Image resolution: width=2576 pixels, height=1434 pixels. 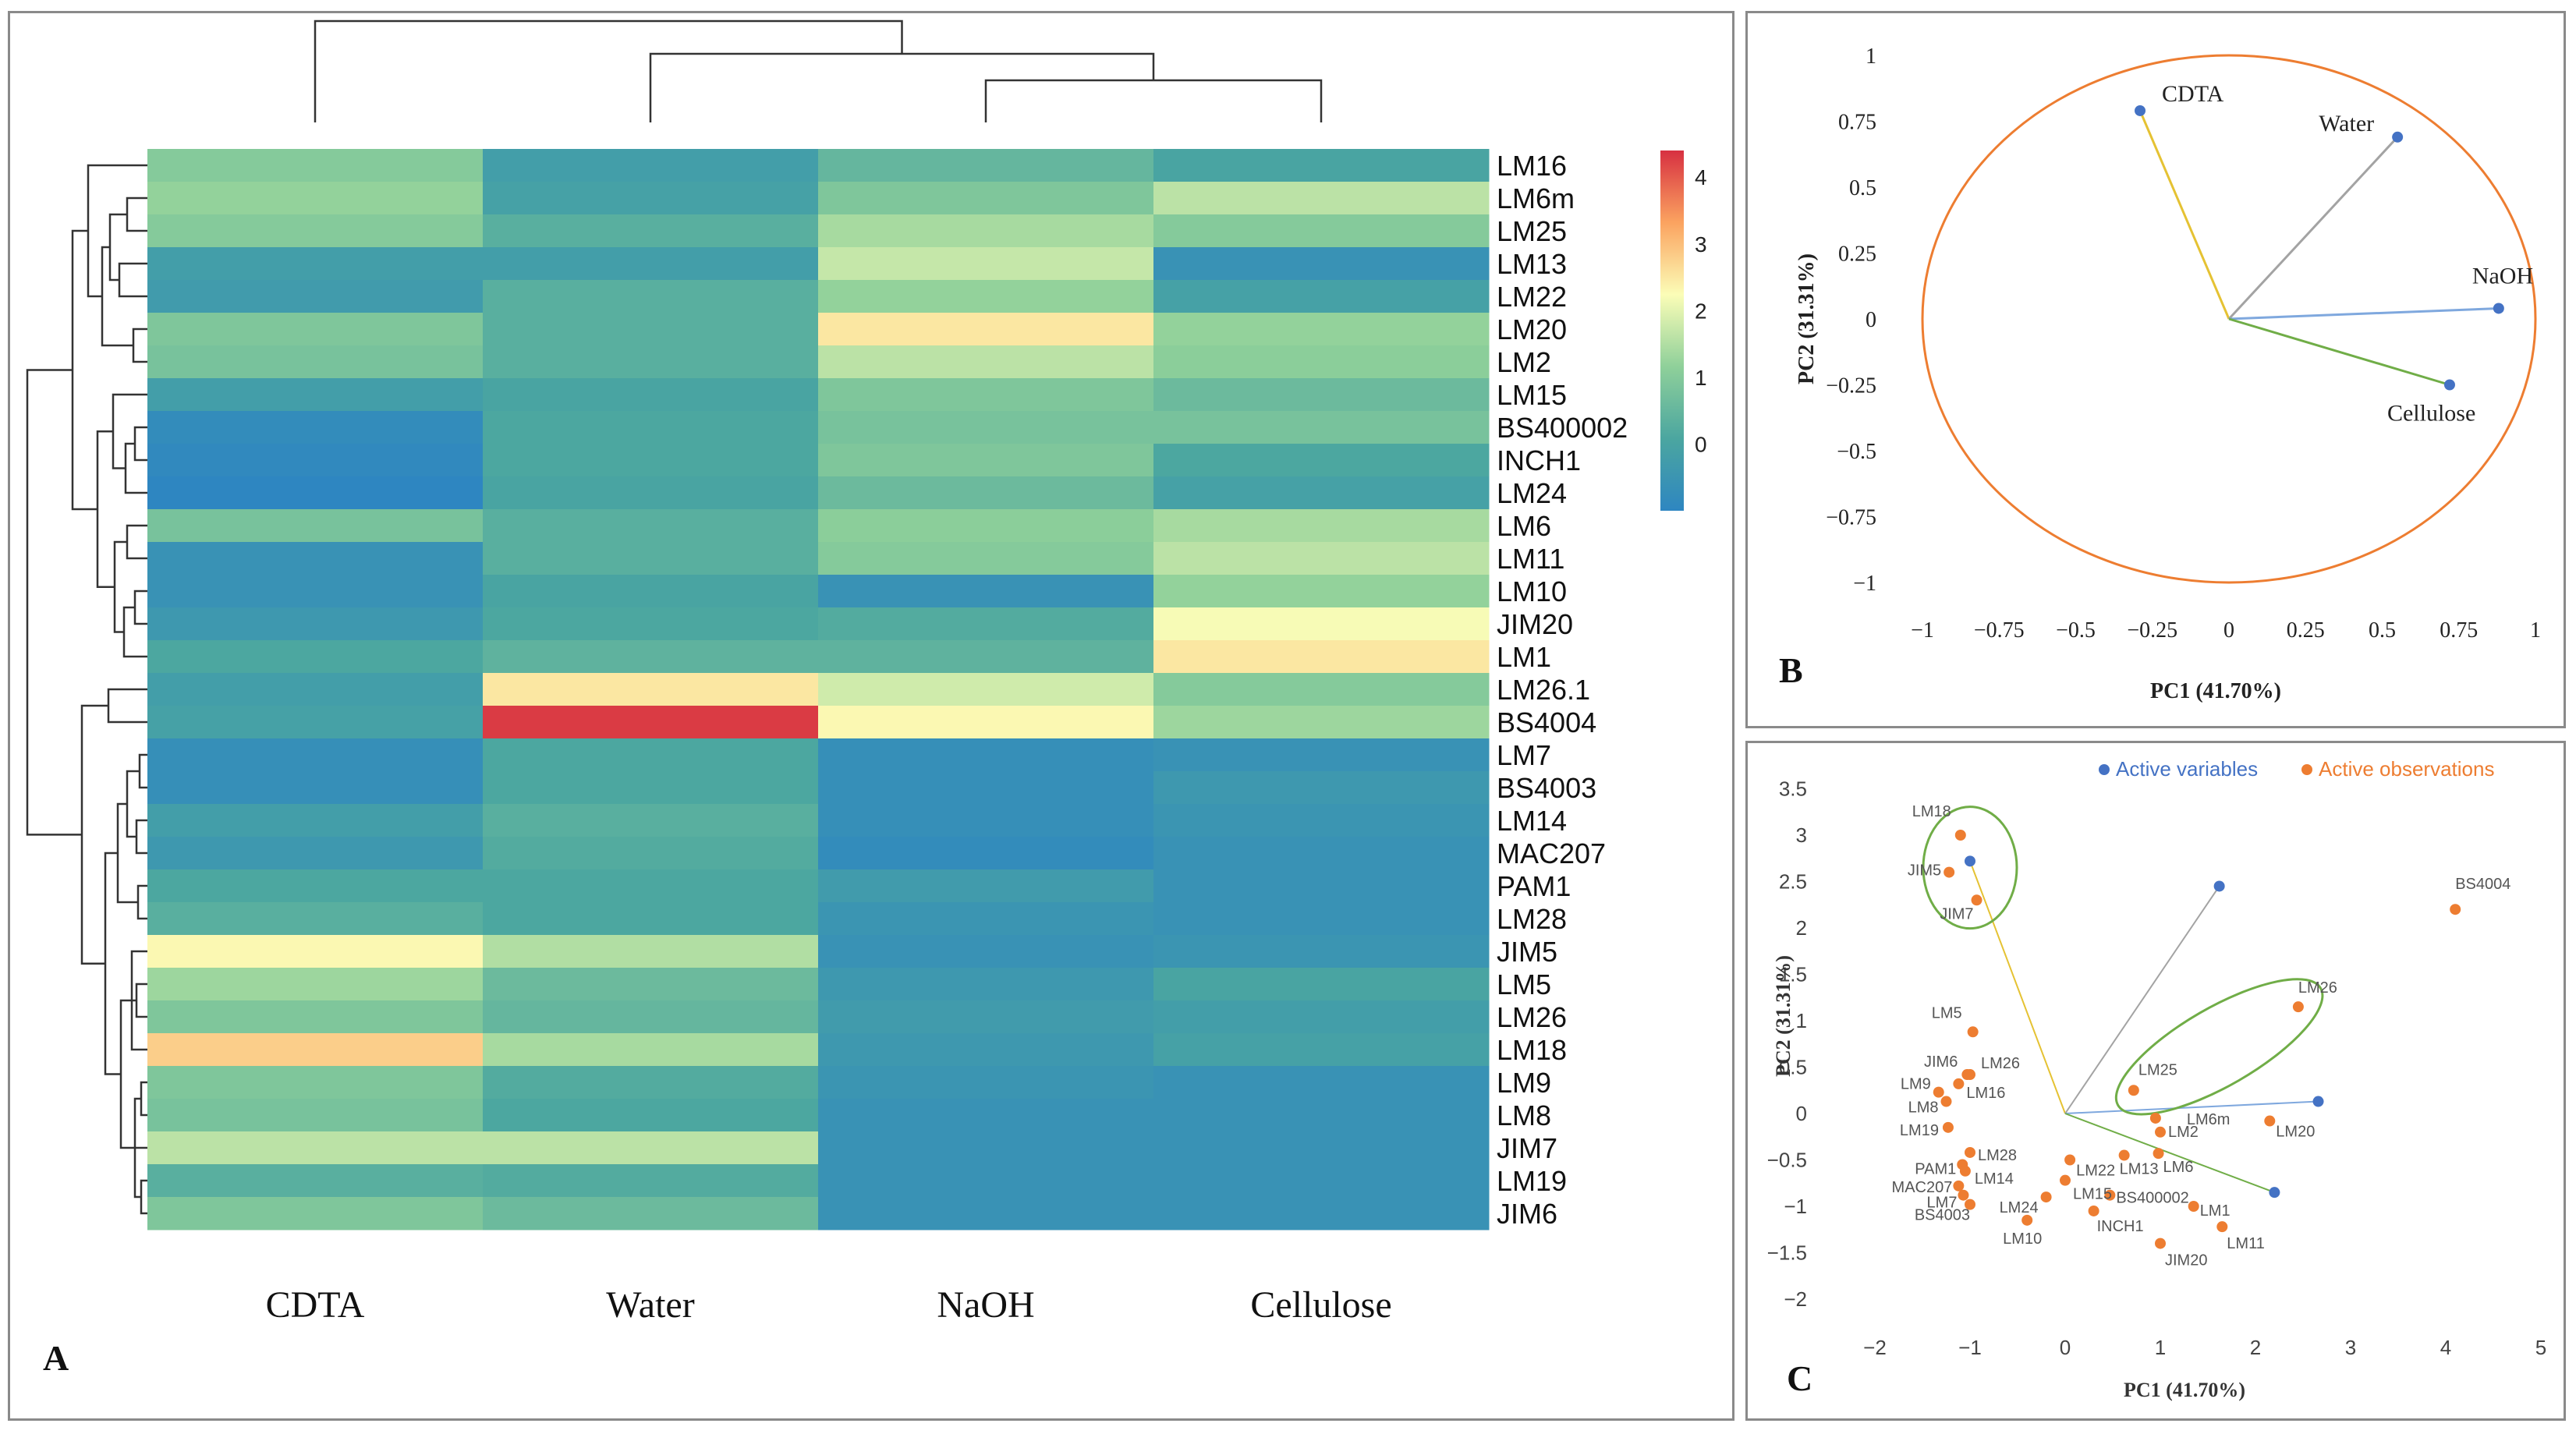 What do you see at coordinates (1787, 1160) in the screenshot?
I see `y-tick-−0.5: −0.5` at bounding box center [1787, 1160].